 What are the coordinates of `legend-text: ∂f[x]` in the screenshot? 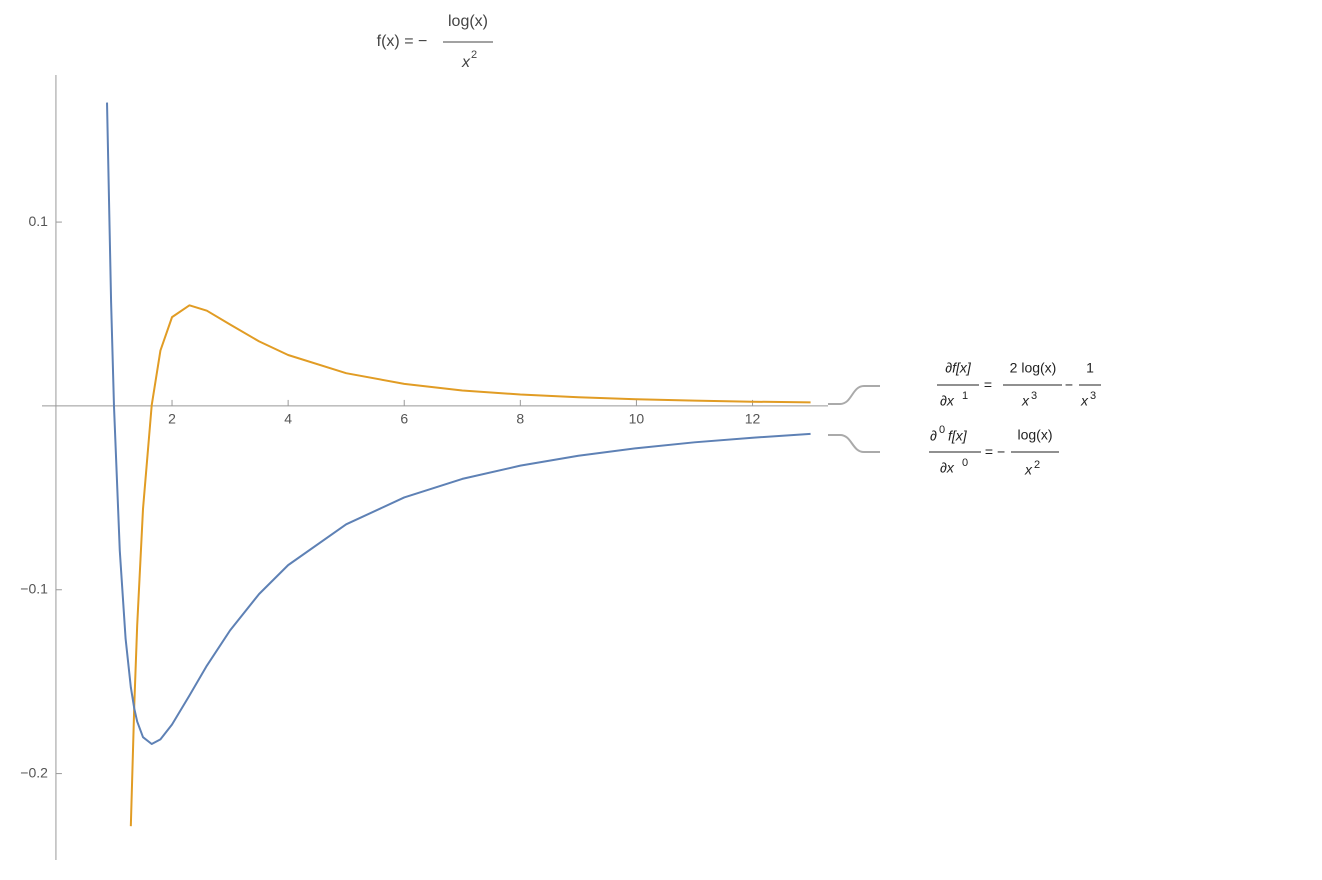 It's located at (958, 368).